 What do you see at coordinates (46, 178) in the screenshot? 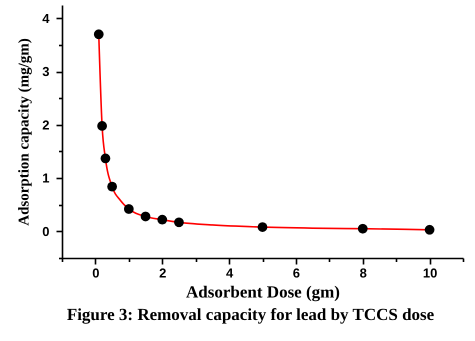
I see `y-tick-label: 1` at bounding box center [46, 178].